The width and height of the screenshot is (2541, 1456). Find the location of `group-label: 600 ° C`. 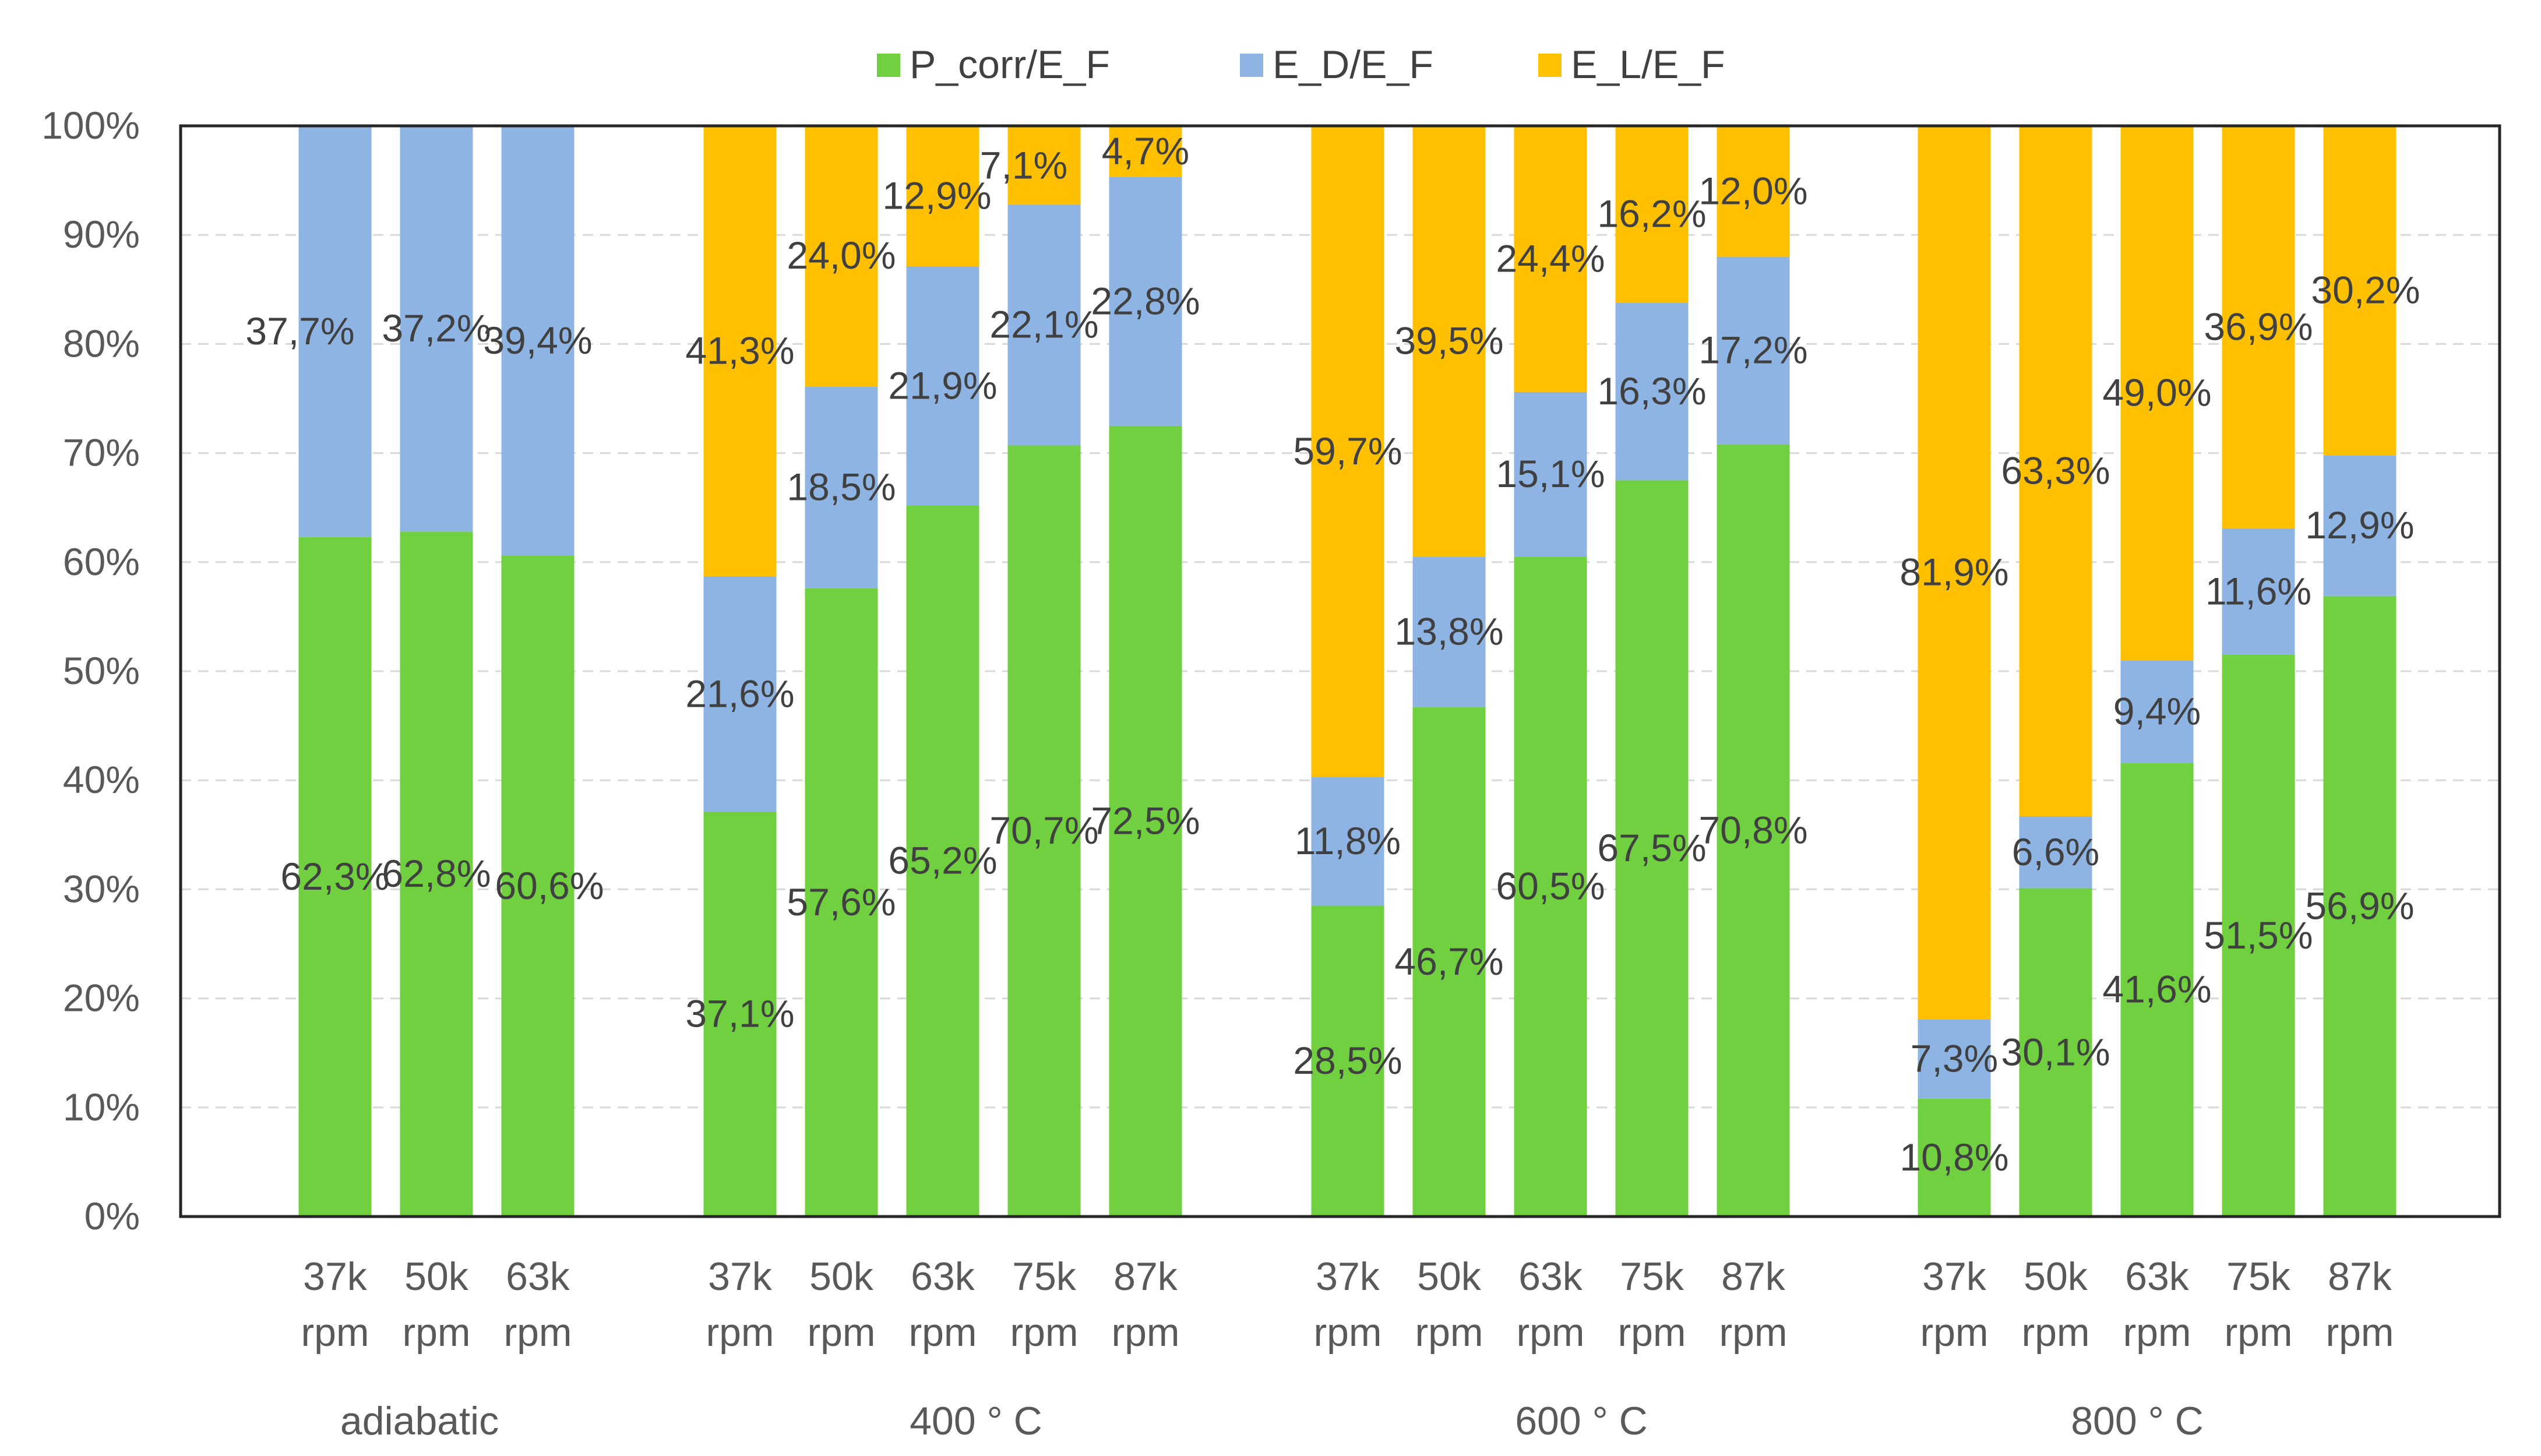

group-label: 600 ° C is located at coordinates (1581, 1421).